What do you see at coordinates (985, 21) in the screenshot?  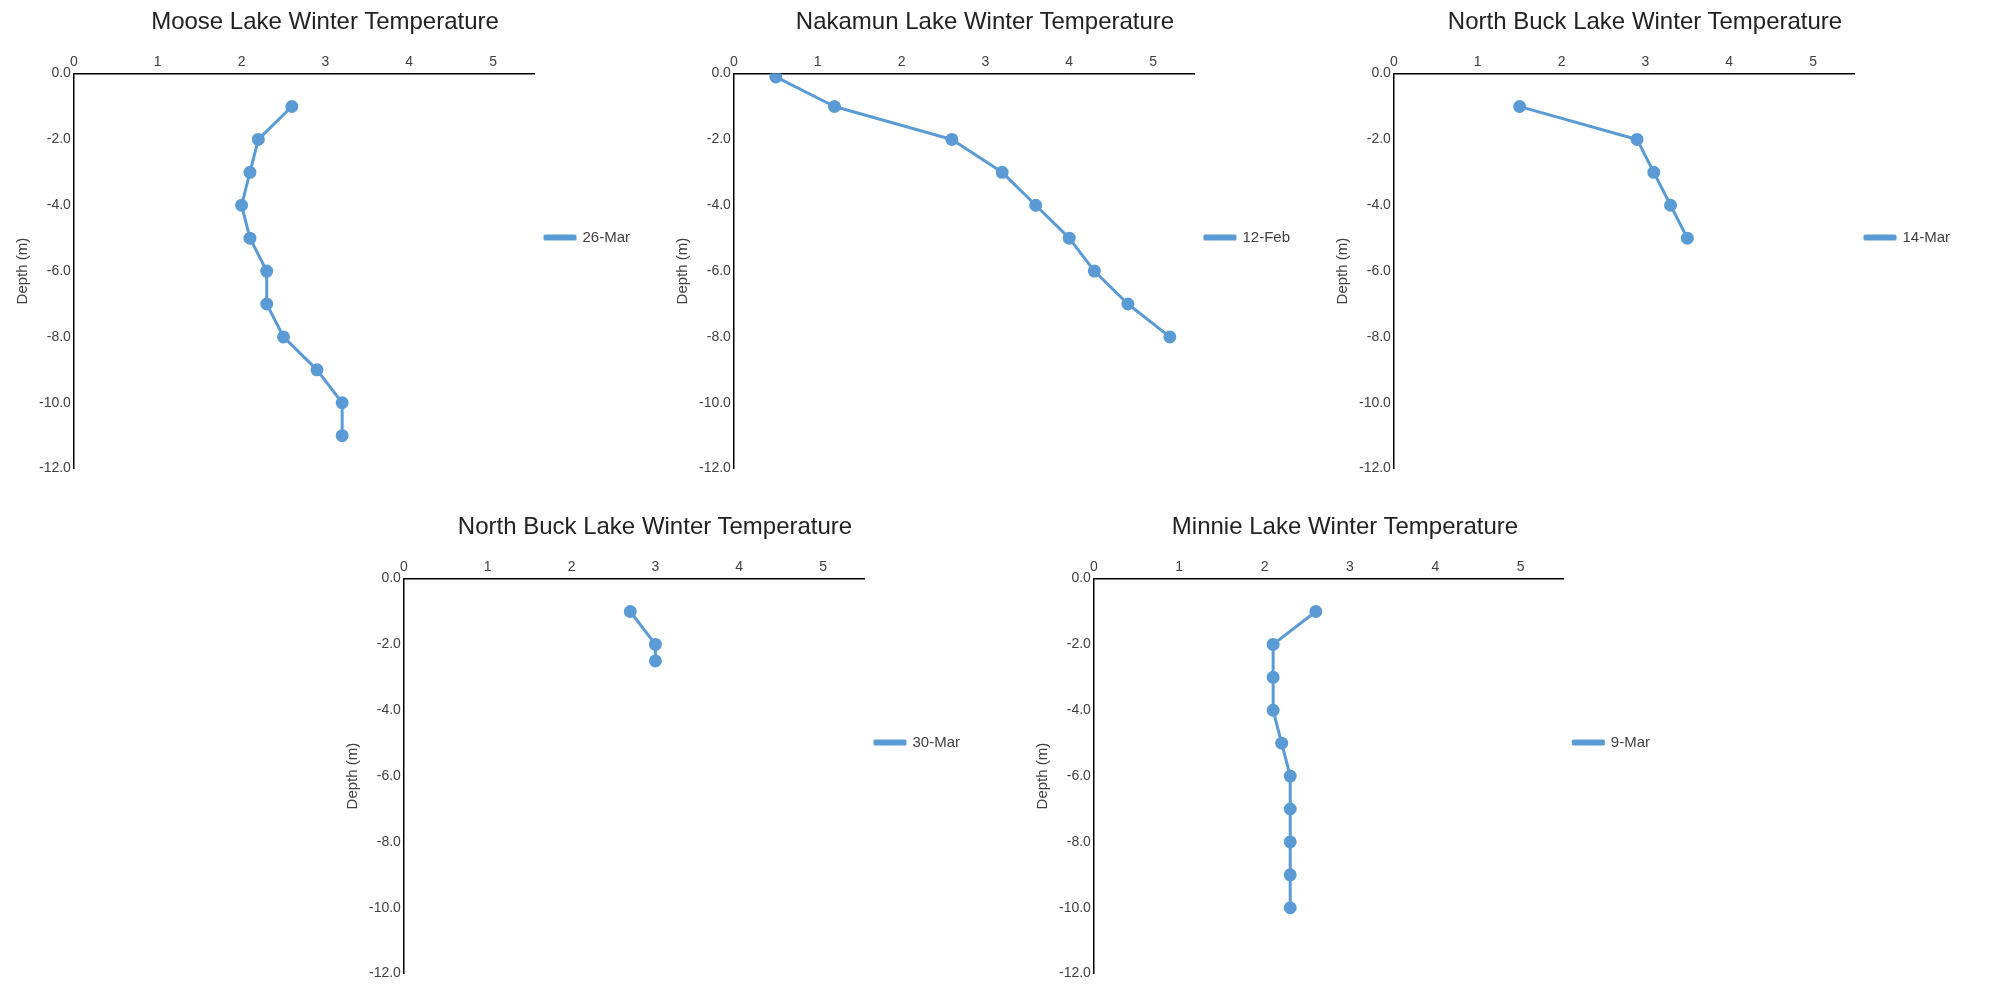 I see `chart-title: Nakamun Lake Winter Temperature` at bounding box center [985, 21].